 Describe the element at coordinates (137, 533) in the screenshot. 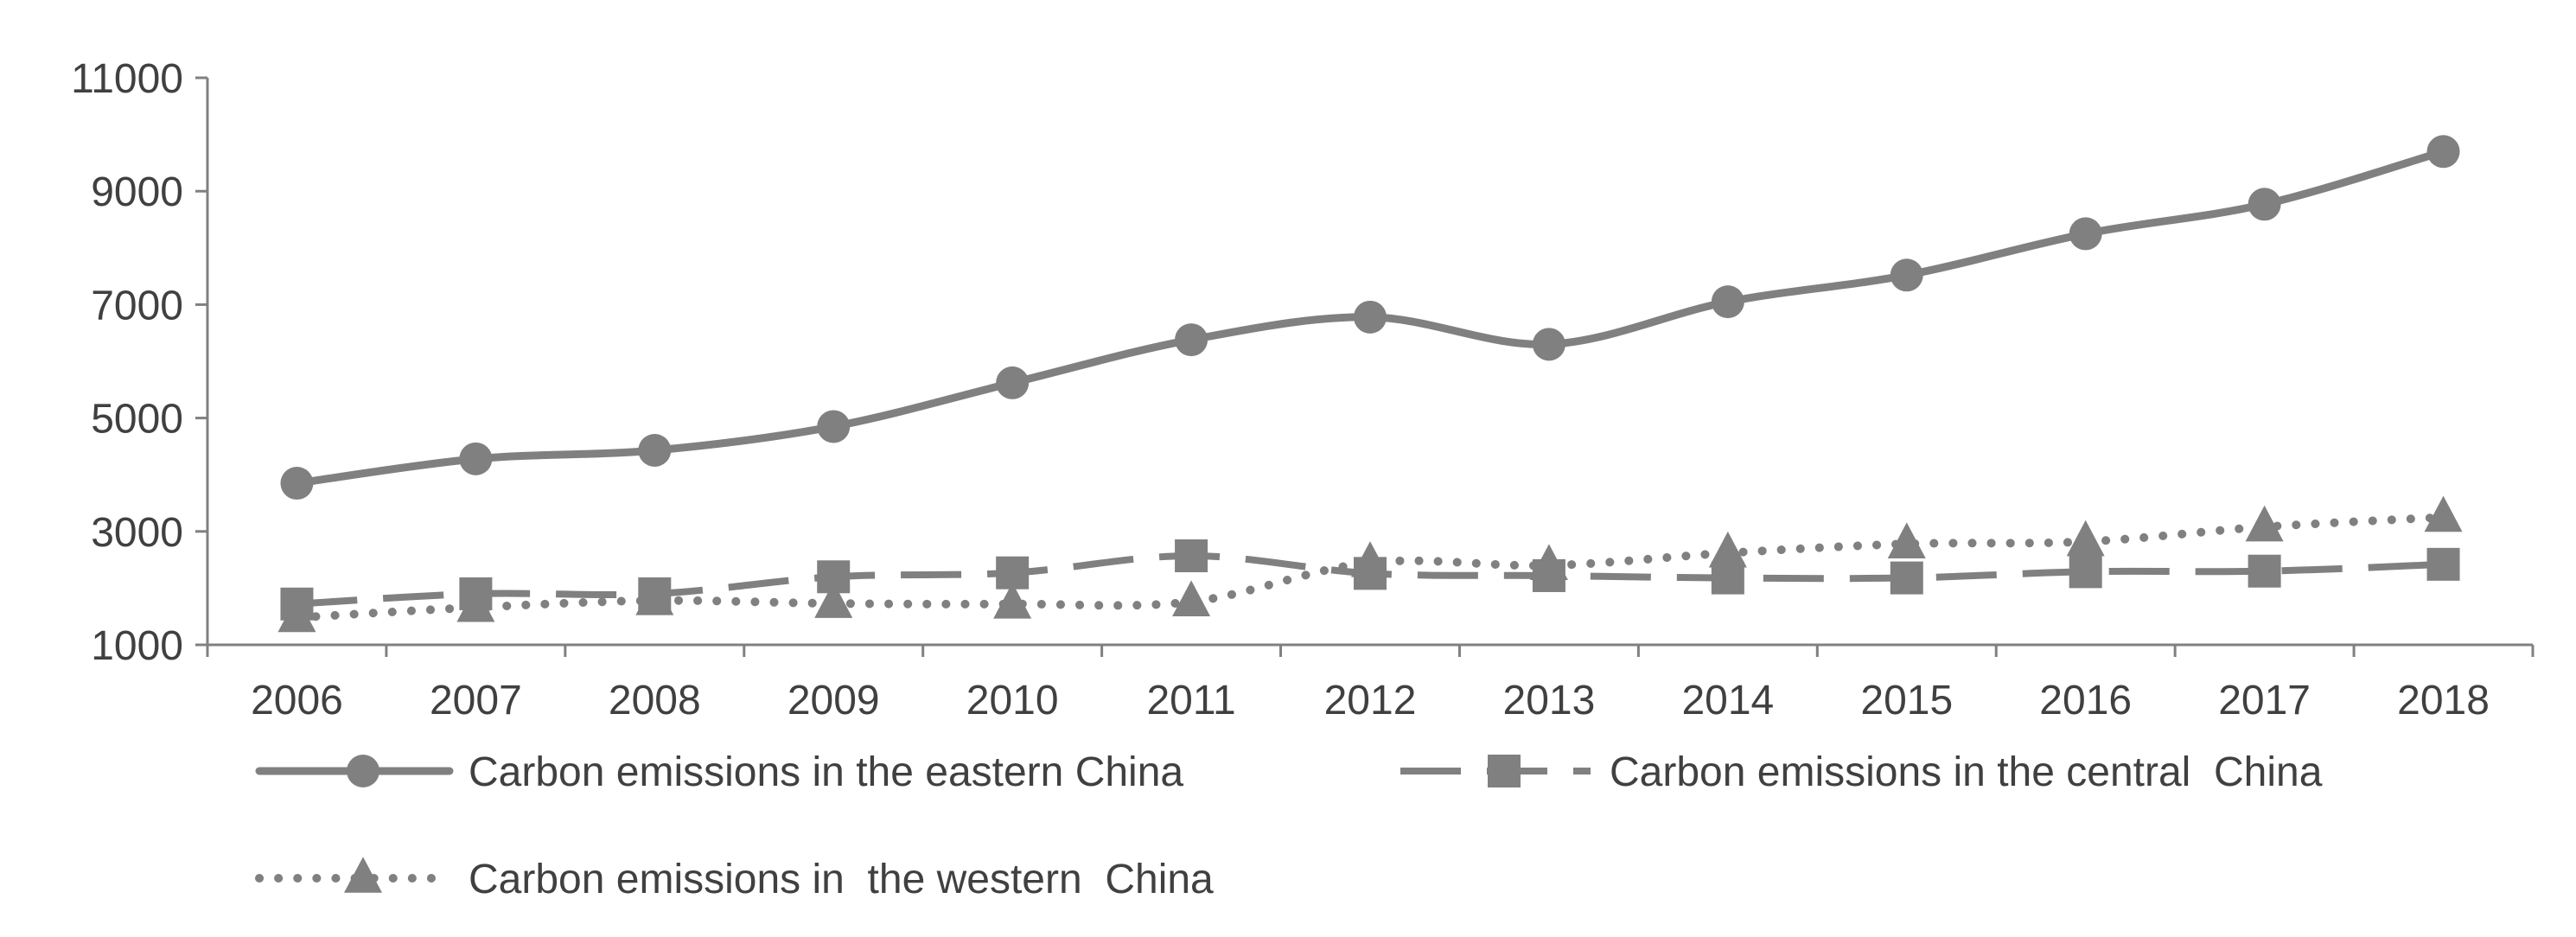

I see `y-tick-label: 3000` at that location.